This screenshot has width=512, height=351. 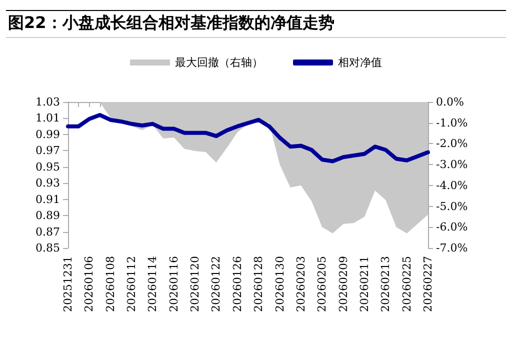 I want to click on y2-tick-label: -5.0%, so click(x=452, y=206).